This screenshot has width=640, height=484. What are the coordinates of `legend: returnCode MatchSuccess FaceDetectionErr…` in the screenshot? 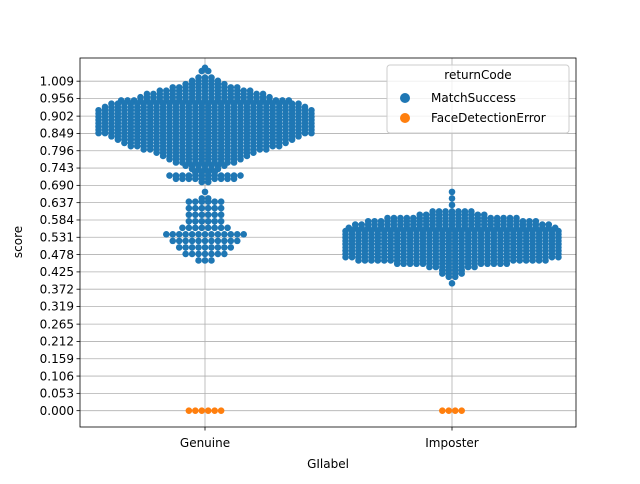 It's located at (478, 99).